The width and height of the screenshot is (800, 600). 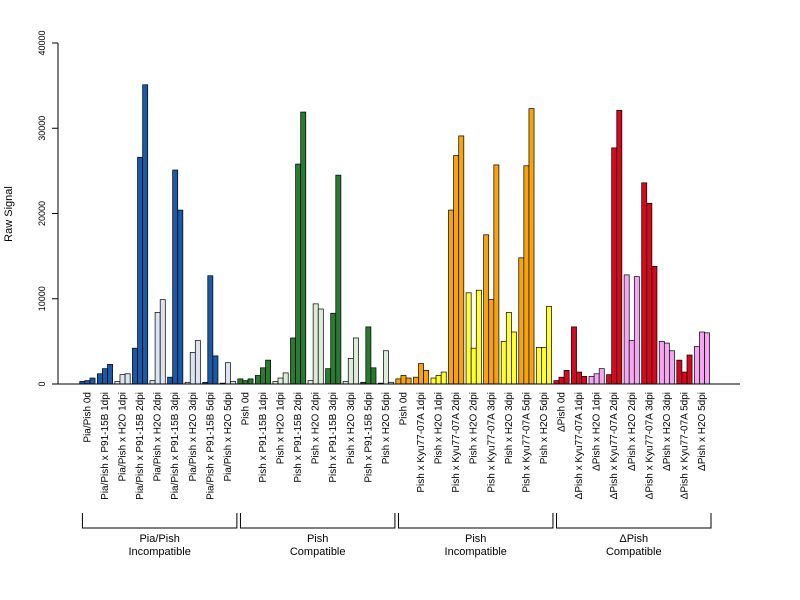 What do you see at coordinates (632, 431) in the screenshot?
I see `x-tick-label: ΔPish x H2O 2dpi` at bounding box center [632, 431].